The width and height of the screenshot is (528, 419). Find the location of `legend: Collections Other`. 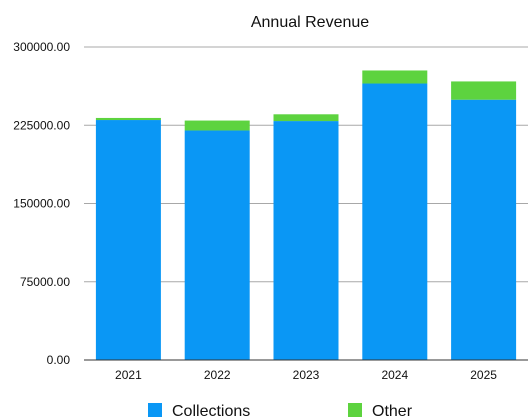

legend: Collections Other is located at coordinates (280, 411).